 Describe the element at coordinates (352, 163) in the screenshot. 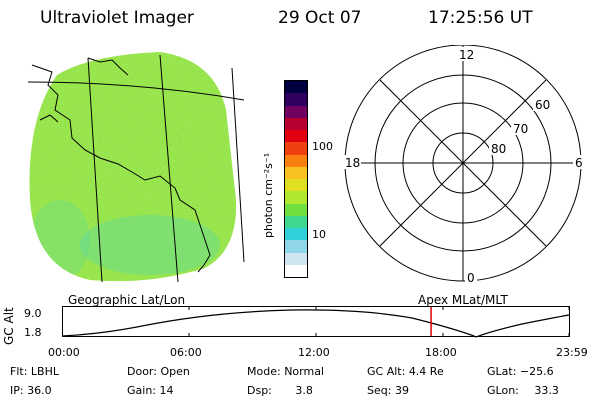

I see `mlt-label-18: 18` at that location.